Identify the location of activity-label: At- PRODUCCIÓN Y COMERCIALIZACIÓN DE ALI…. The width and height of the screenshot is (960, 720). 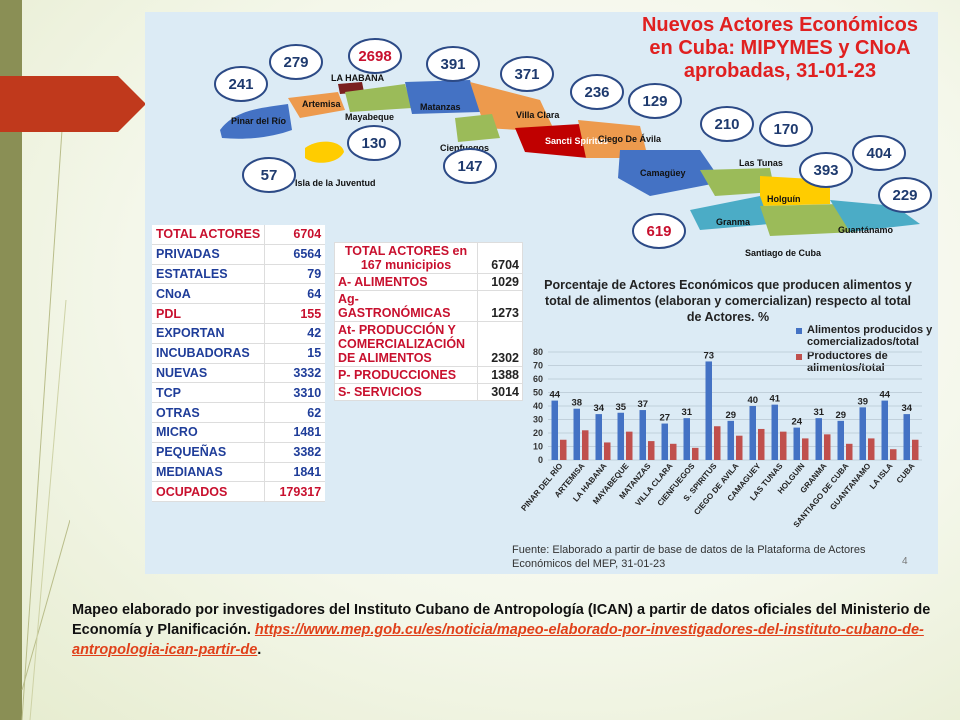
(406, 344).